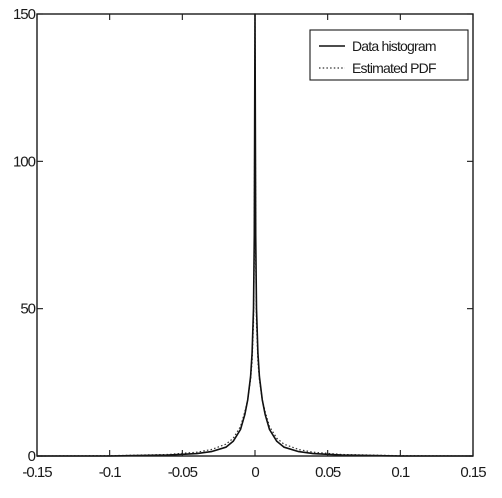 This screenshot has width=502, height=498. Describe the element at coordinates (328, 472) in the screenshot. I see `x-tick-label: 0.05` at that location.